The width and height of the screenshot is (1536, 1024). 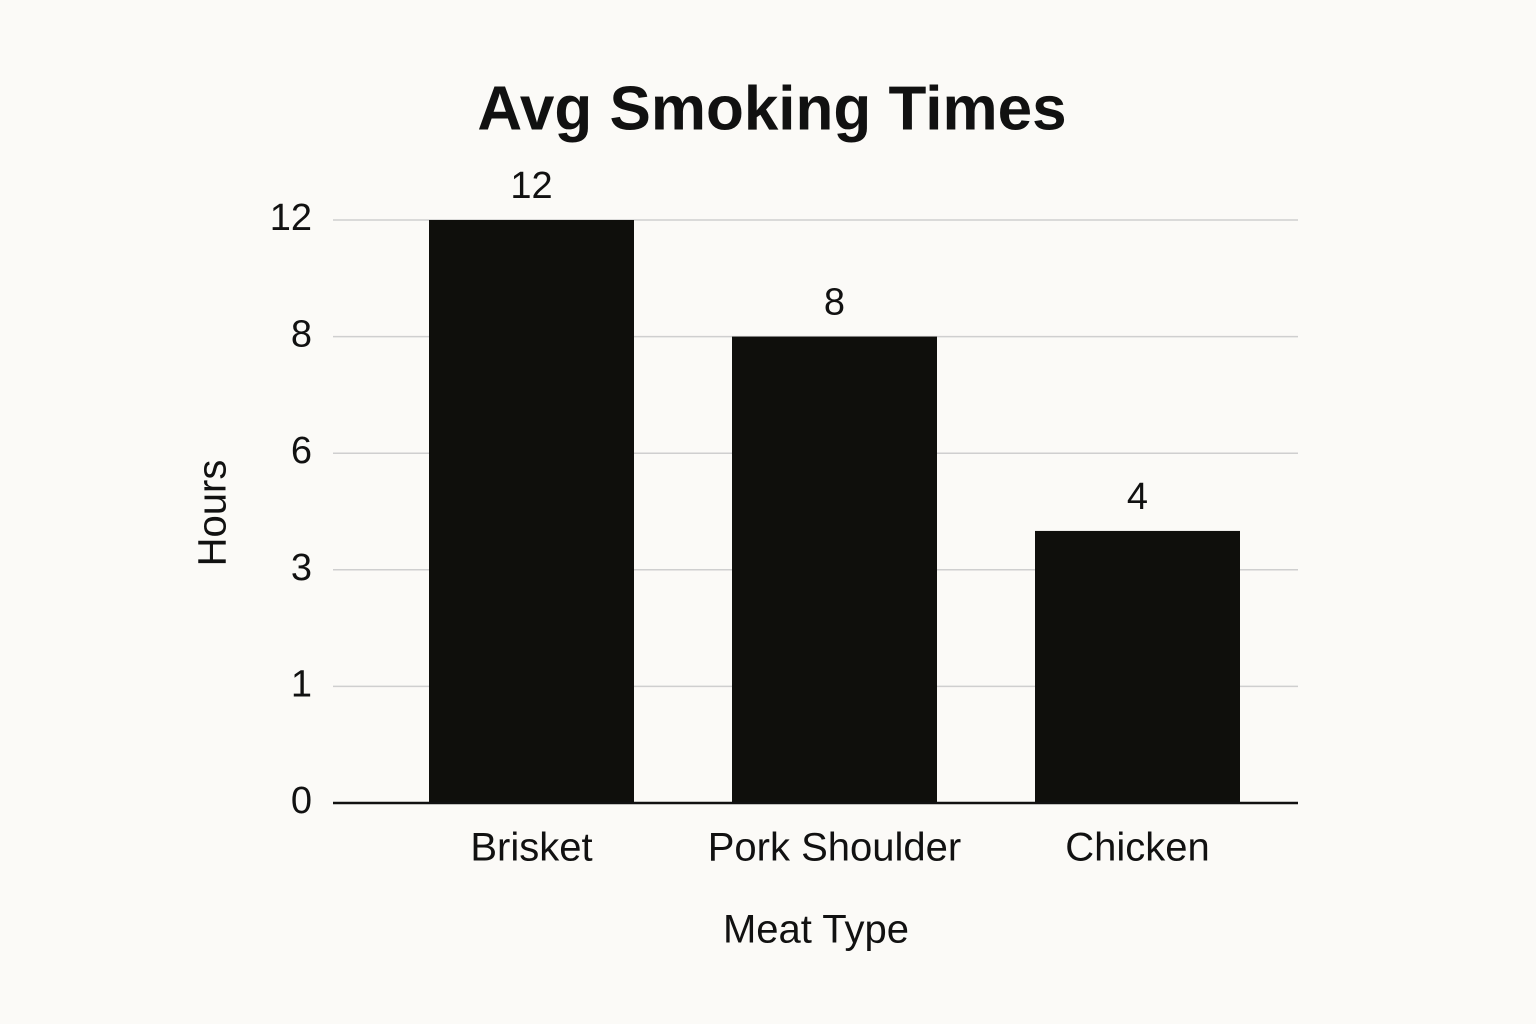 What do you see at coordinates (301, 451) in the screenshot?
I see `y-tick-label: 6` at bounding box center [301, 451].